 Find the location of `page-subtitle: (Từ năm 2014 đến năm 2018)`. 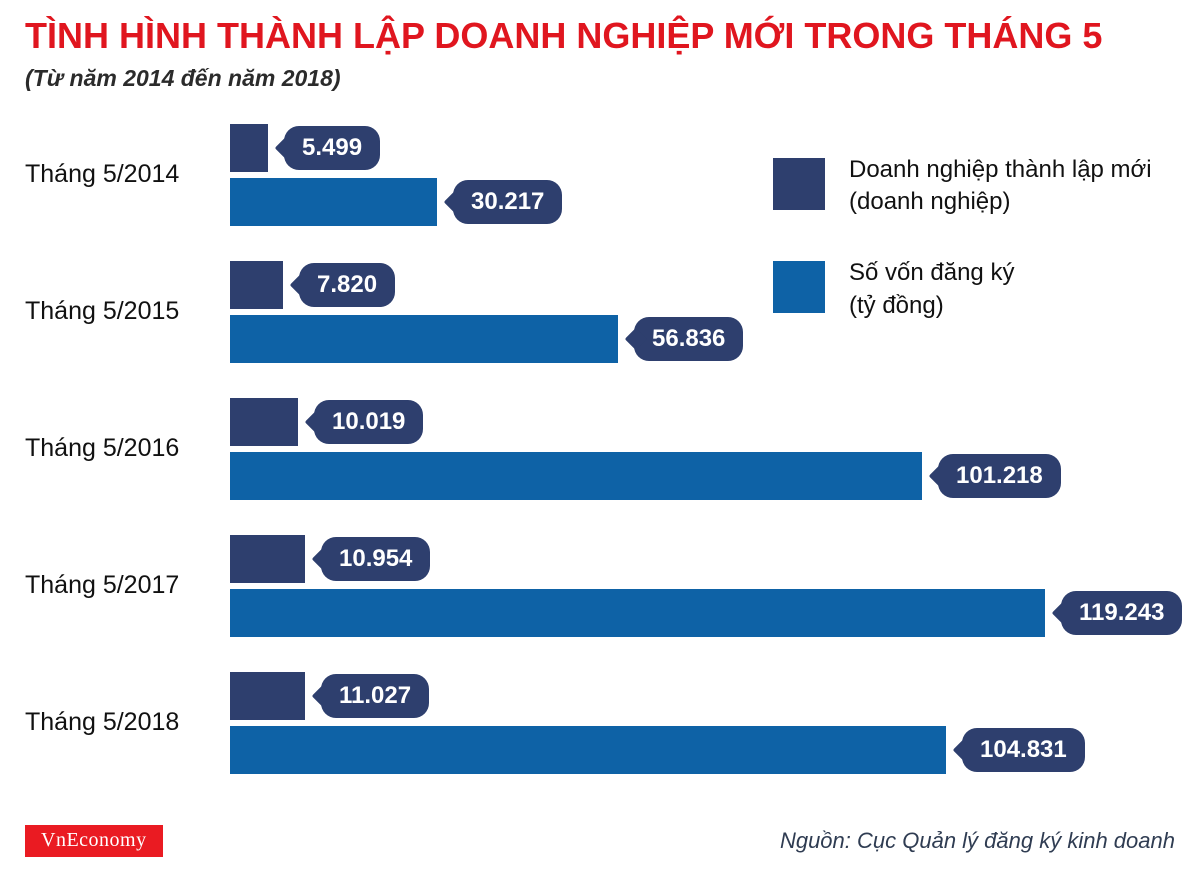

page-subtitle: (Từ năm 2014 đến năm 2018) is located at coordinates (183, 77).